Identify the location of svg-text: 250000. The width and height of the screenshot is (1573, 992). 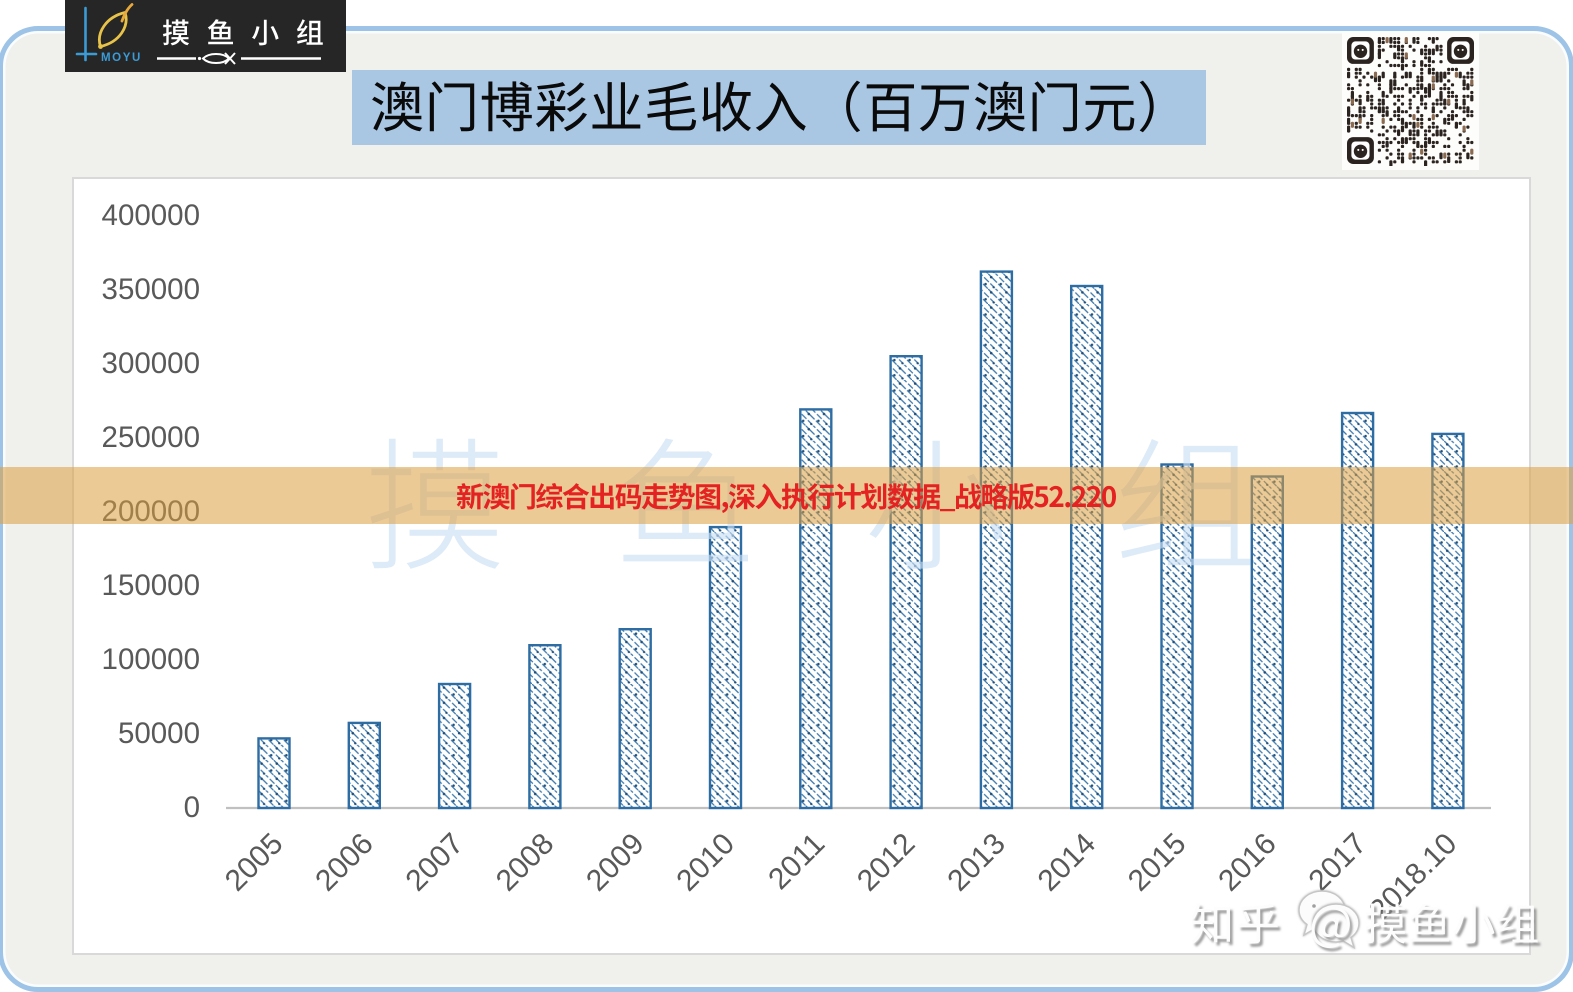
(151, 437).